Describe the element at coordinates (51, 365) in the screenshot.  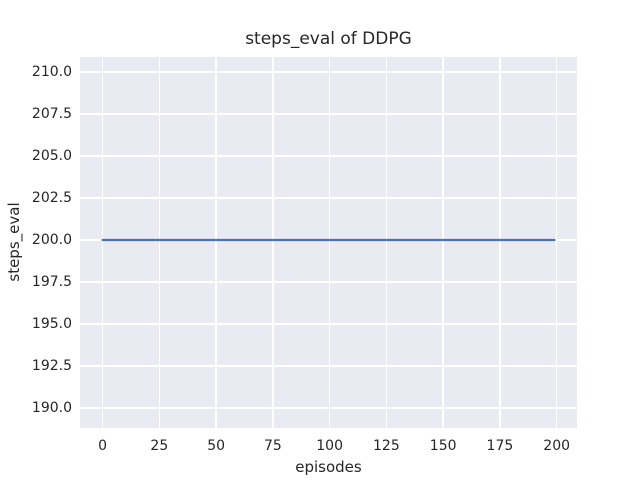
I see `y-tick-label: 192.5` at that location.